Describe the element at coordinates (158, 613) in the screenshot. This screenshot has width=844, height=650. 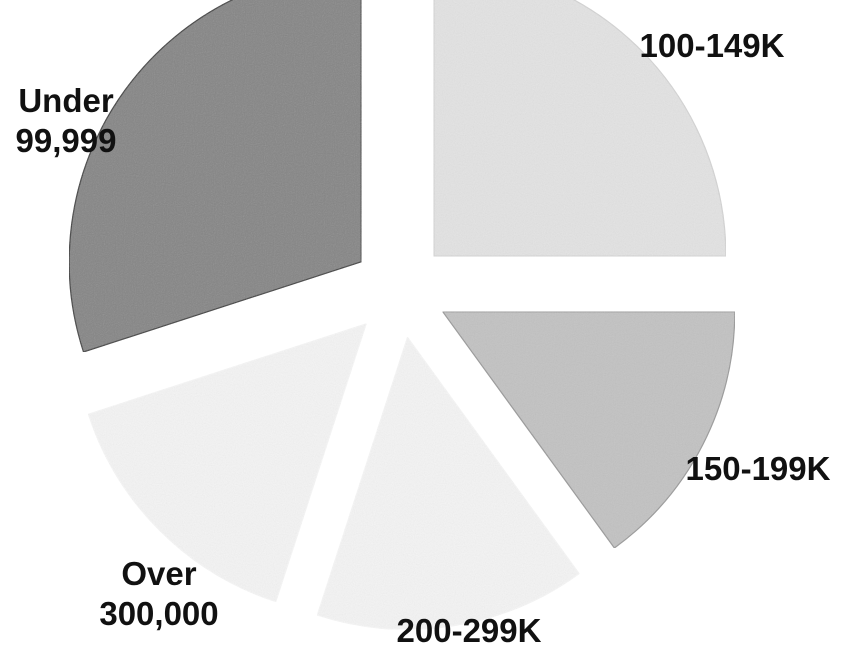
I see `slice-label-4-line-2: 300,000` at that location.